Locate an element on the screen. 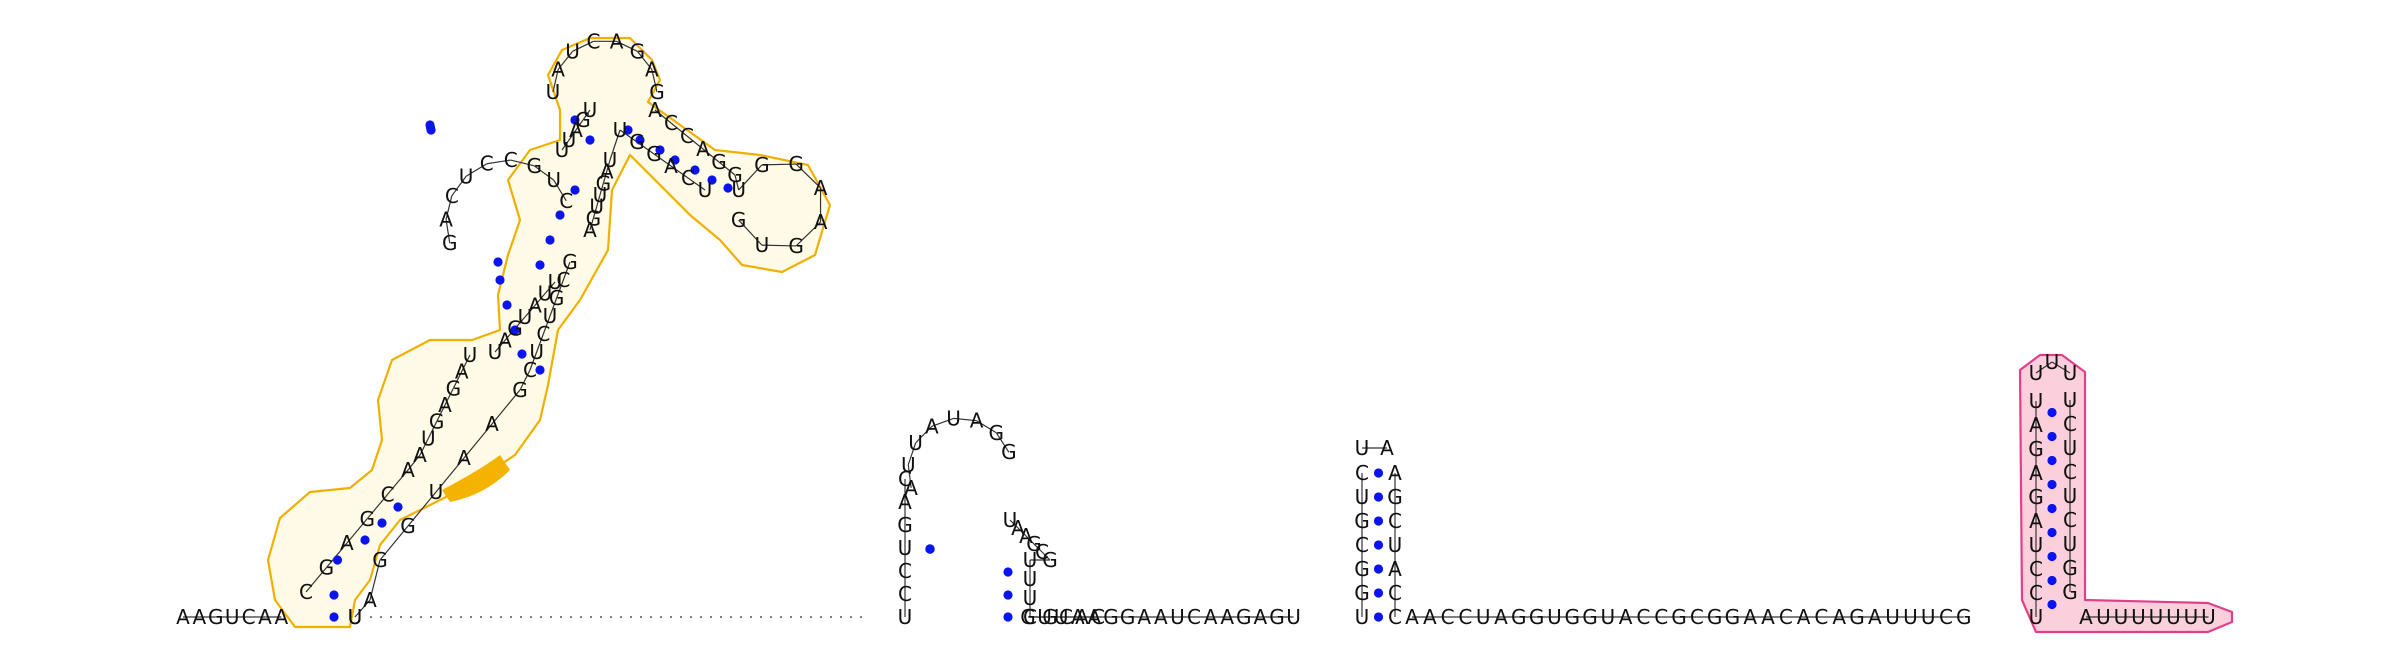  linker-1-nucleotide: C is located at coordinates (1194, 617).